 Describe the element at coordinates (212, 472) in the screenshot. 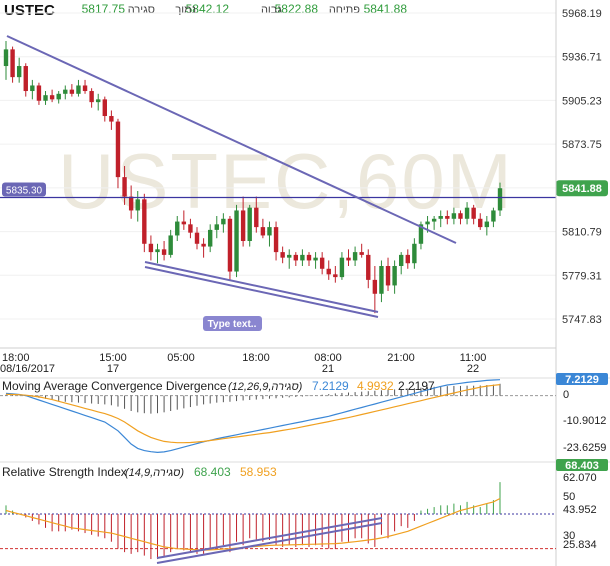

I see `rsi-value-1: 68.403` at that location.